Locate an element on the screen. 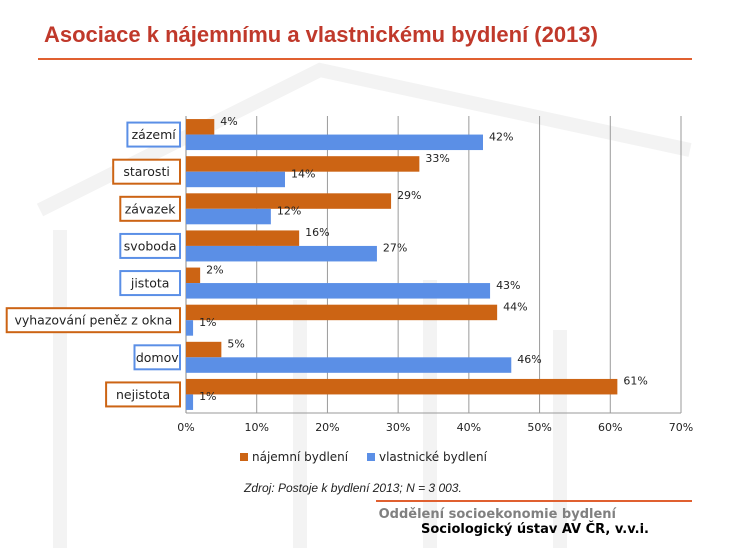 This screenshot has width=730, height=548. x-tick-label: 30% is located at coordinates (398, 427).